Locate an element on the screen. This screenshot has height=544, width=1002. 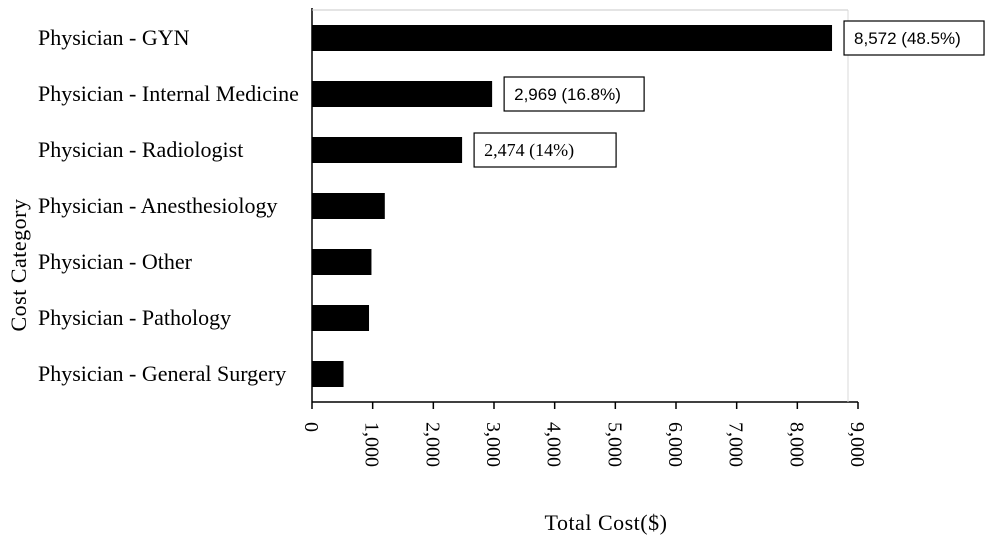
data-label: 2,969 (16.8%) is located at coordinates (567, 94).